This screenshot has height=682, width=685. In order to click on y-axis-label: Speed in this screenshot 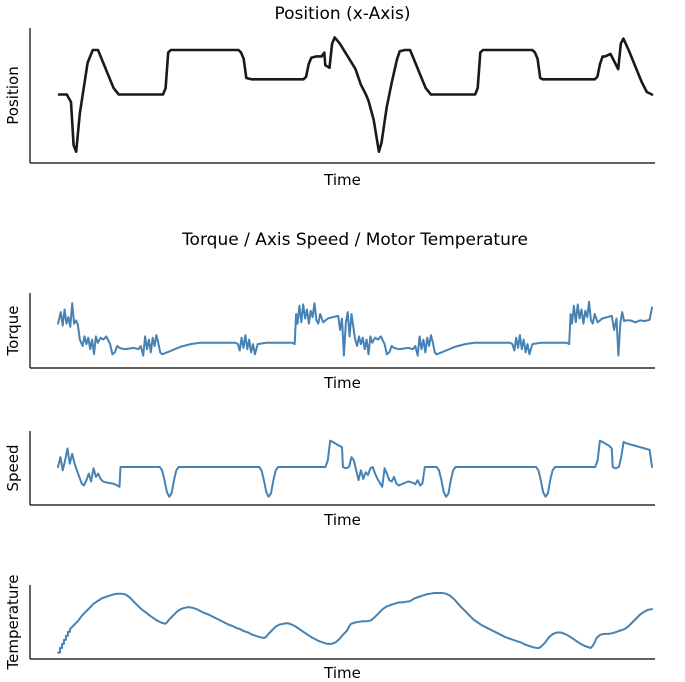, I will do `click(13, 467)`.